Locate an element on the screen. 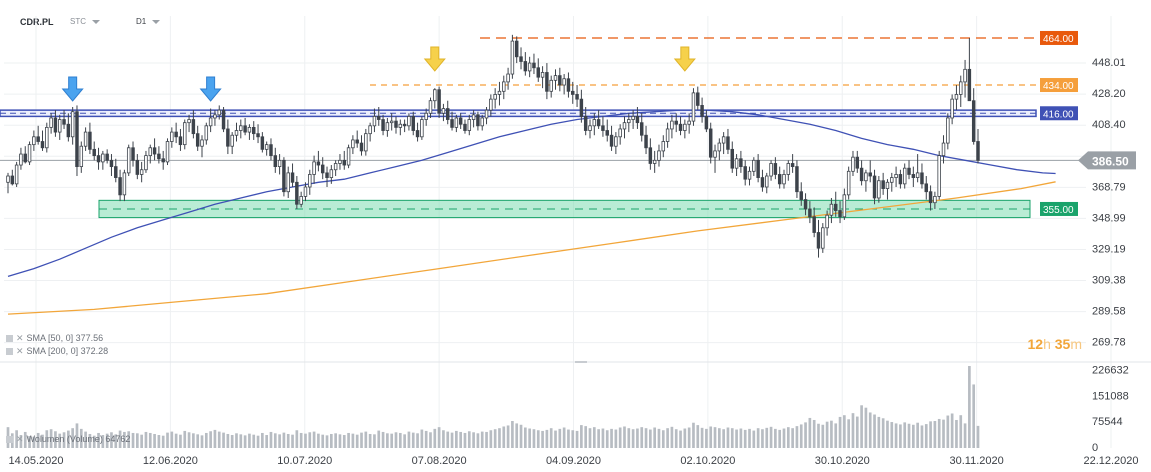 This screenshot has height=472, width=1151. indicator-legend-sma50: ✕ SMA [50, 0] 377.56 is located at coordinates (54, 338).